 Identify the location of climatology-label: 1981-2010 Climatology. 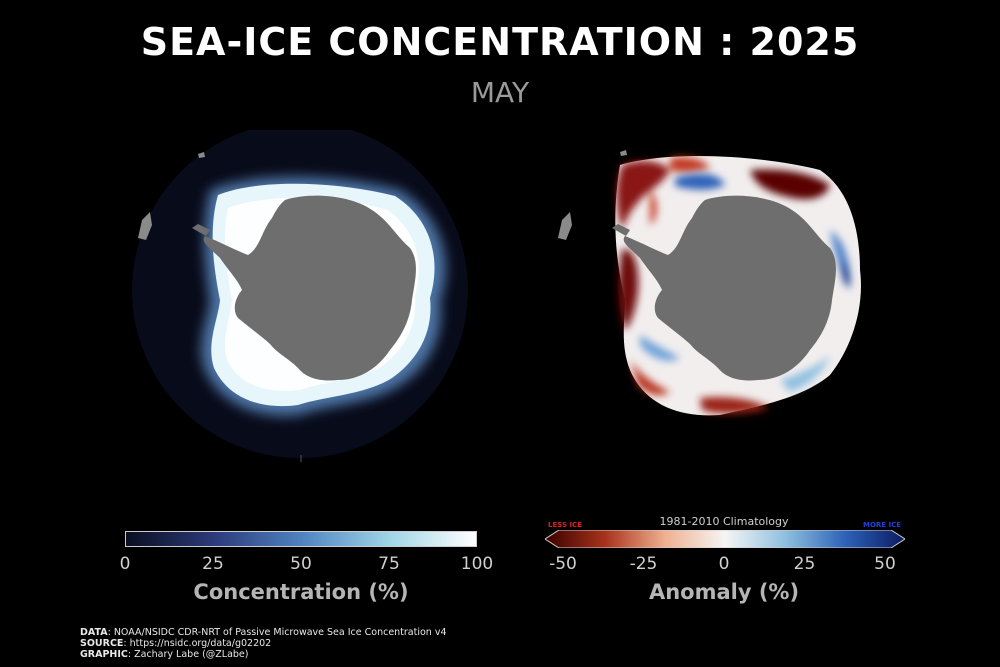
(724, 521).